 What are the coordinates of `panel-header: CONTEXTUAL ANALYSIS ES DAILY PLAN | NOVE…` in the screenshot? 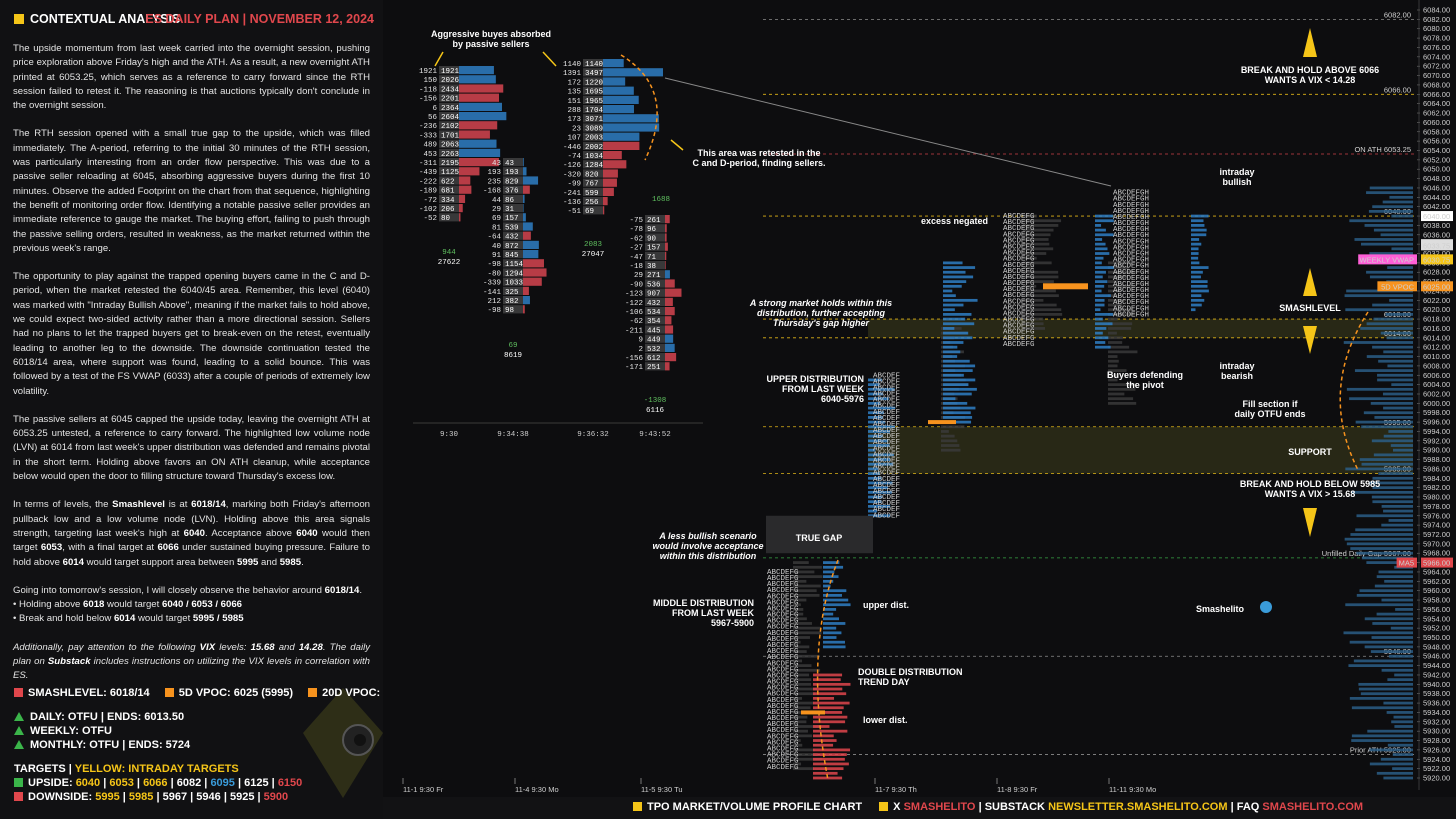 It's located at (194, 19).